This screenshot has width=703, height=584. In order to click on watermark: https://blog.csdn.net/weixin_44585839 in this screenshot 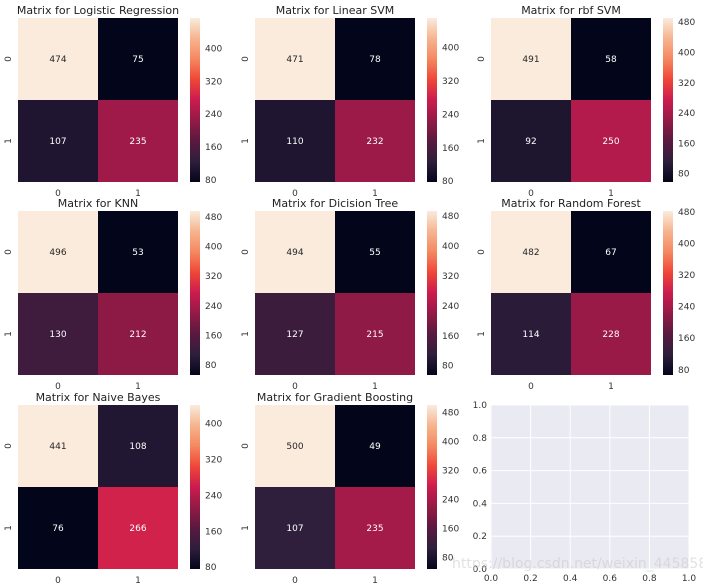, I will do `click(577, 564)`.